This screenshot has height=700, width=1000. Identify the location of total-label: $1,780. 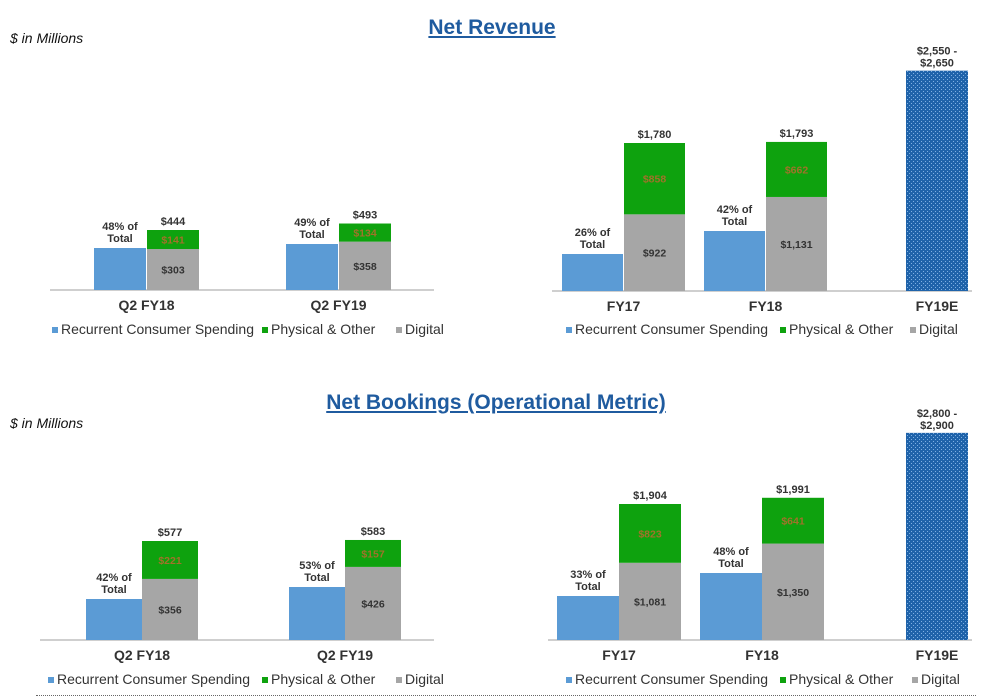
(655, 135).